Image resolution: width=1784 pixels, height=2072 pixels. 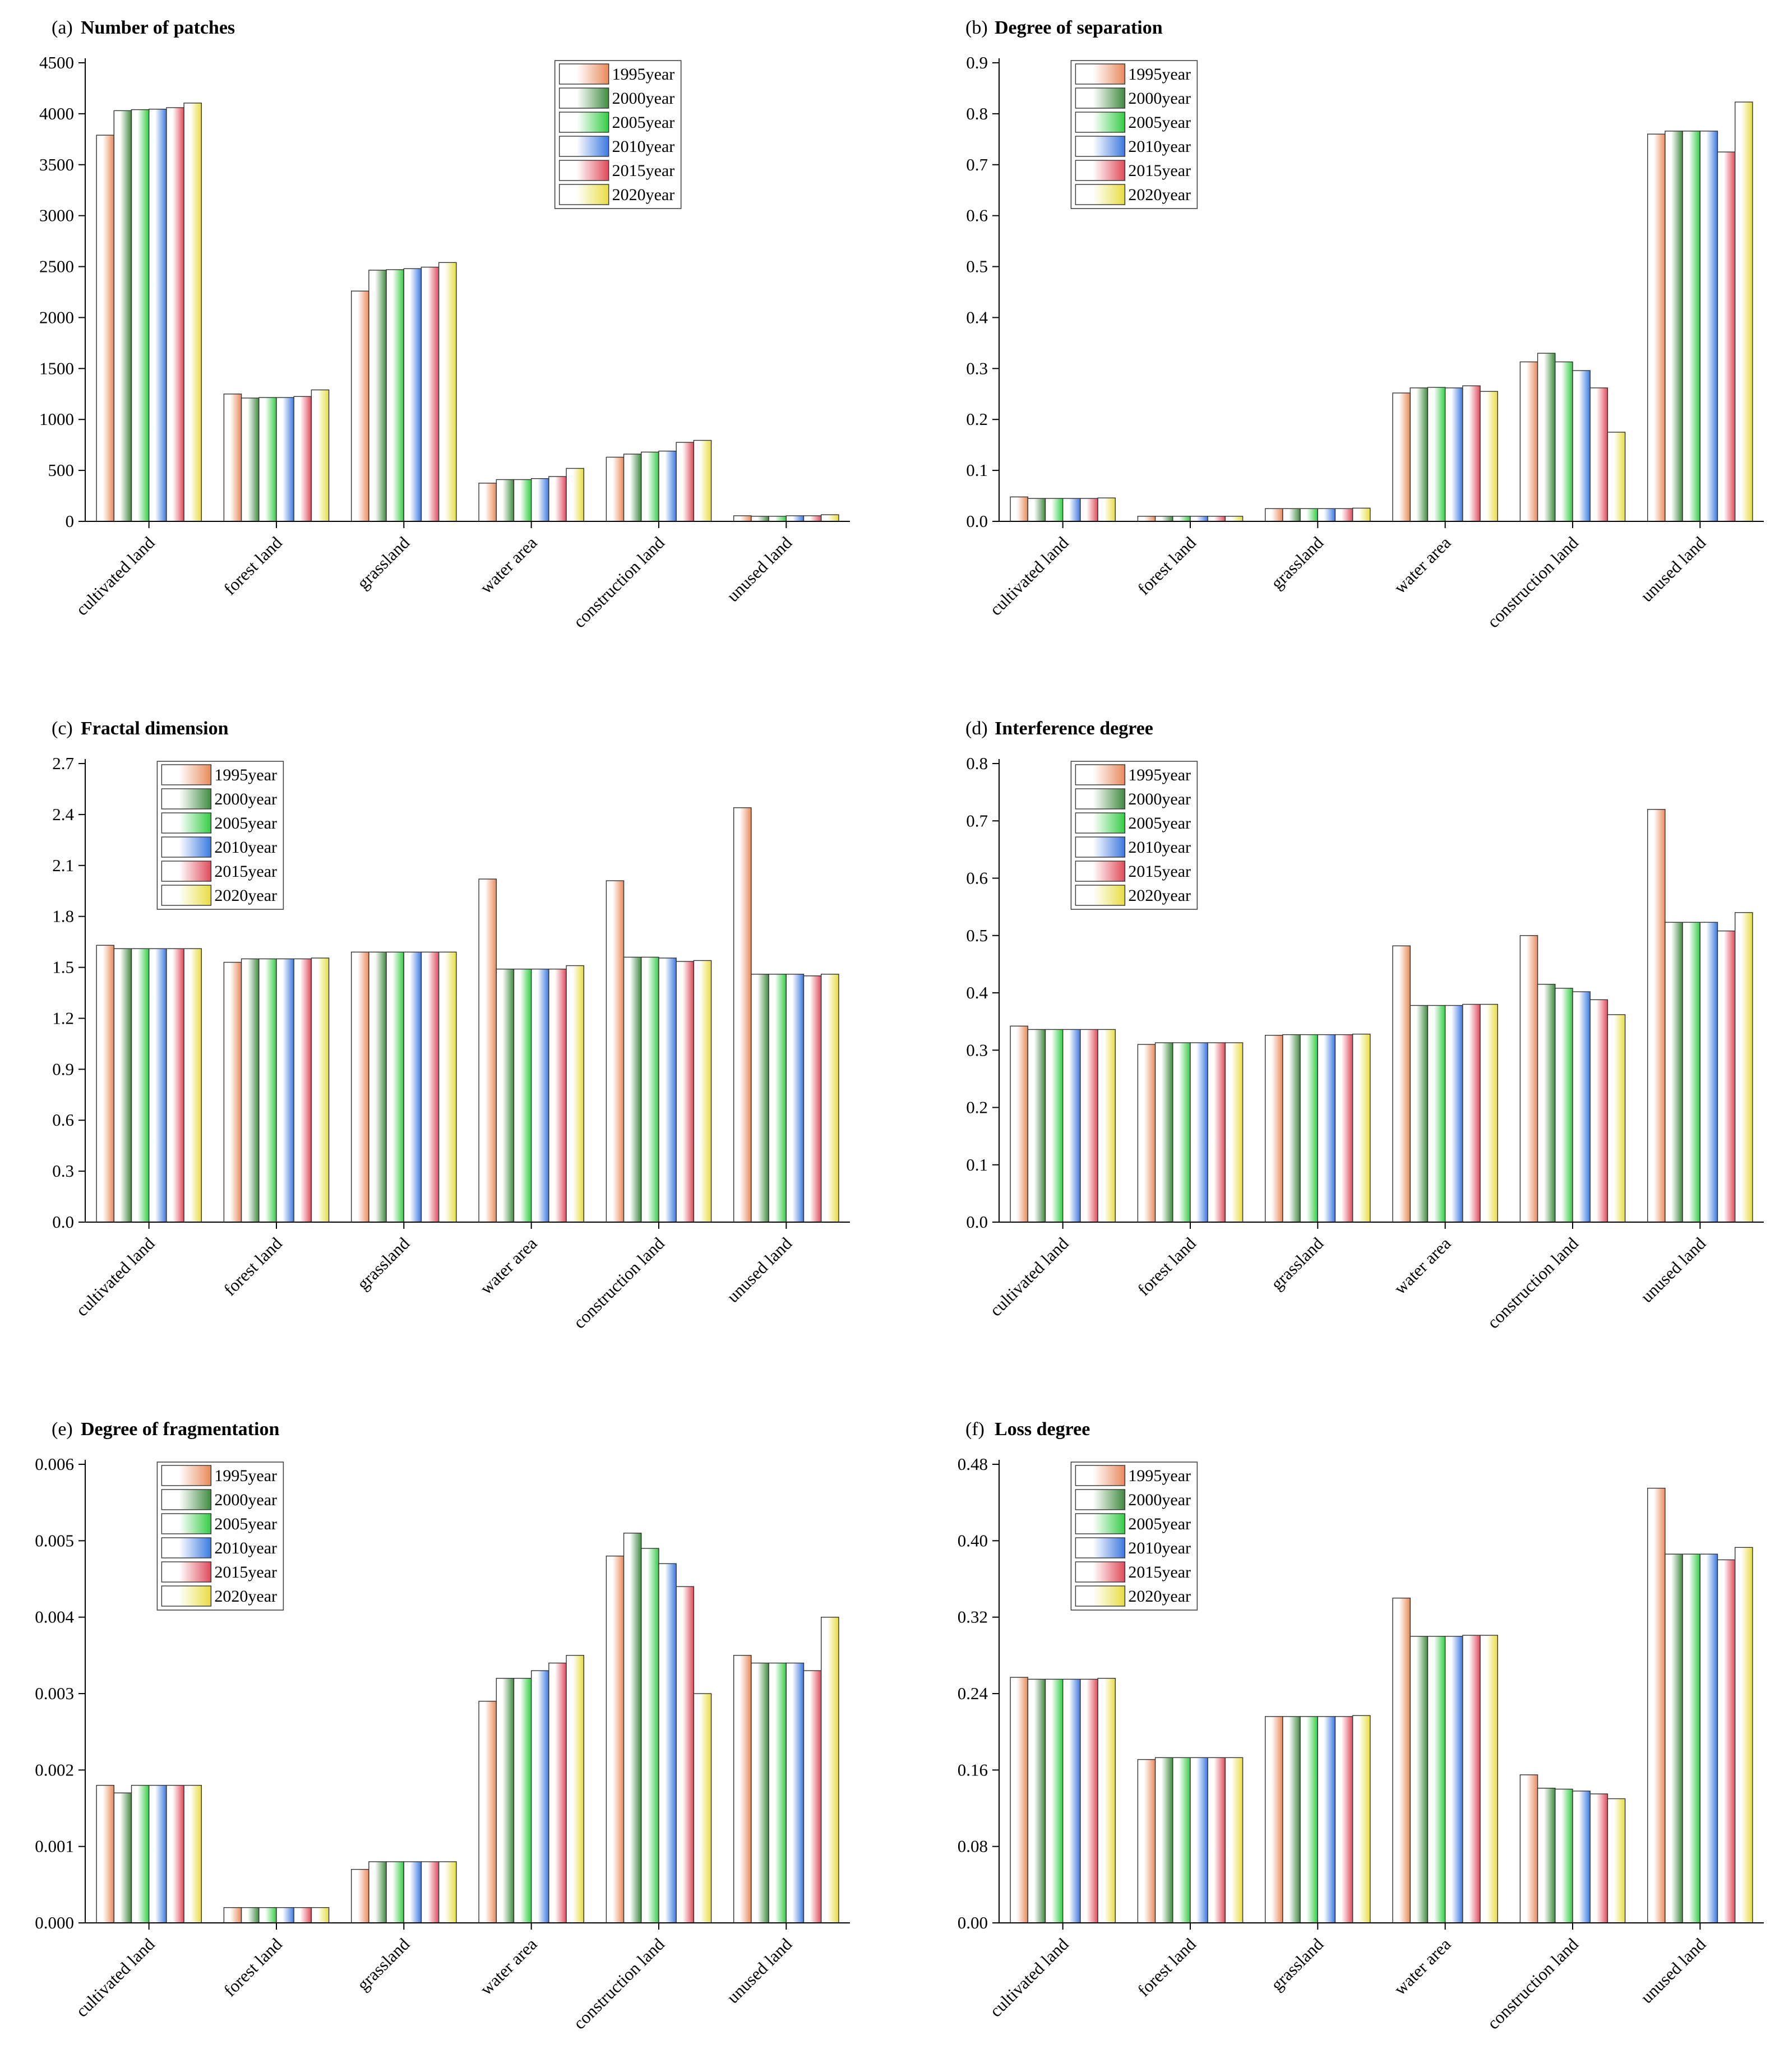 What do you see at coordinates (1100, 847) in the screenshot?
I see `legend-swatch-2010year` at bounding box center [1100, 847].